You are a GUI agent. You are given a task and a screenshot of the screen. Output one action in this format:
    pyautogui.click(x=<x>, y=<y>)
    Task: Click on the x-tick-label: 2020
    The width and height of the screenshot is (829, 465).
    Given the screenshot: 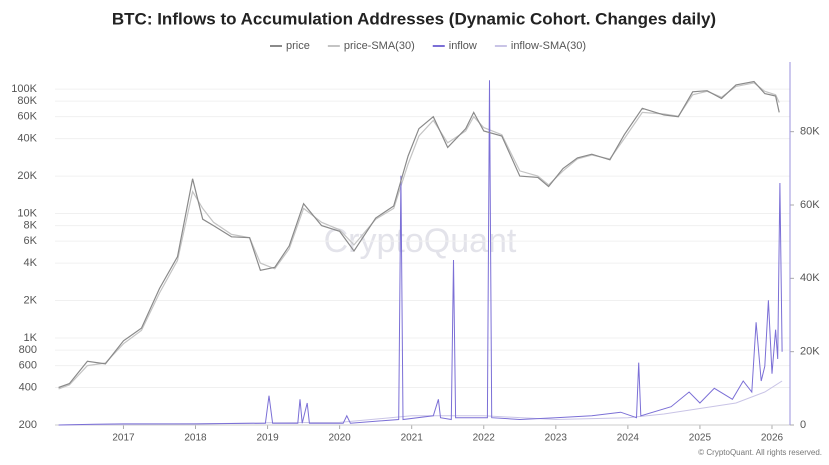 What is the action you would take?
    pyautogui.click(x=340, y=438)
    